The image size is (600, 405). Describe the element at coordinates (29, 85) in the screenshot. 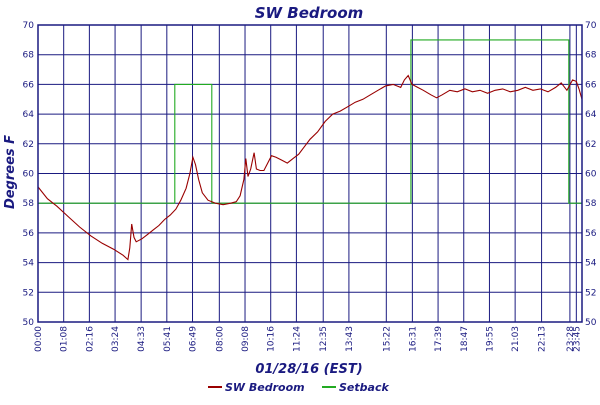

I see `y-tick-label-left-8: 66` at that location.